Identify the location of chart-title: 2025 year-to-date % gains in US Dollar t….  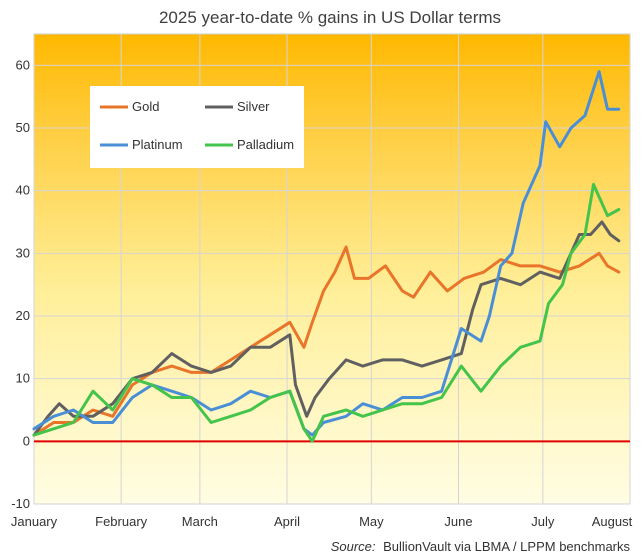
(330, 17).